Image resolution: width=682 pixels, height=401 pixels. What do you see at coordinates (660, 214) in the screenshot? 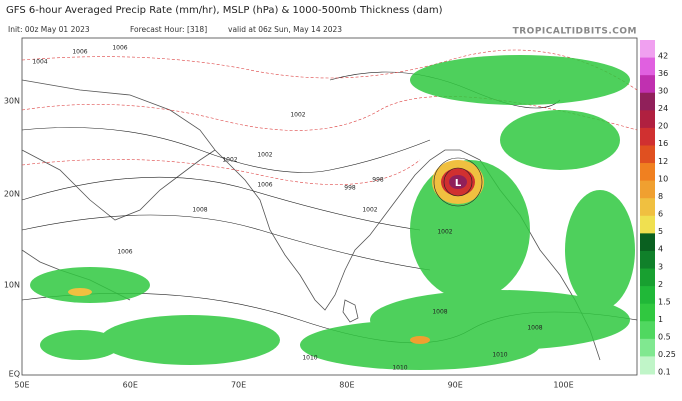
I see `colorbar-label: 6` at bounding box center [660, 214].